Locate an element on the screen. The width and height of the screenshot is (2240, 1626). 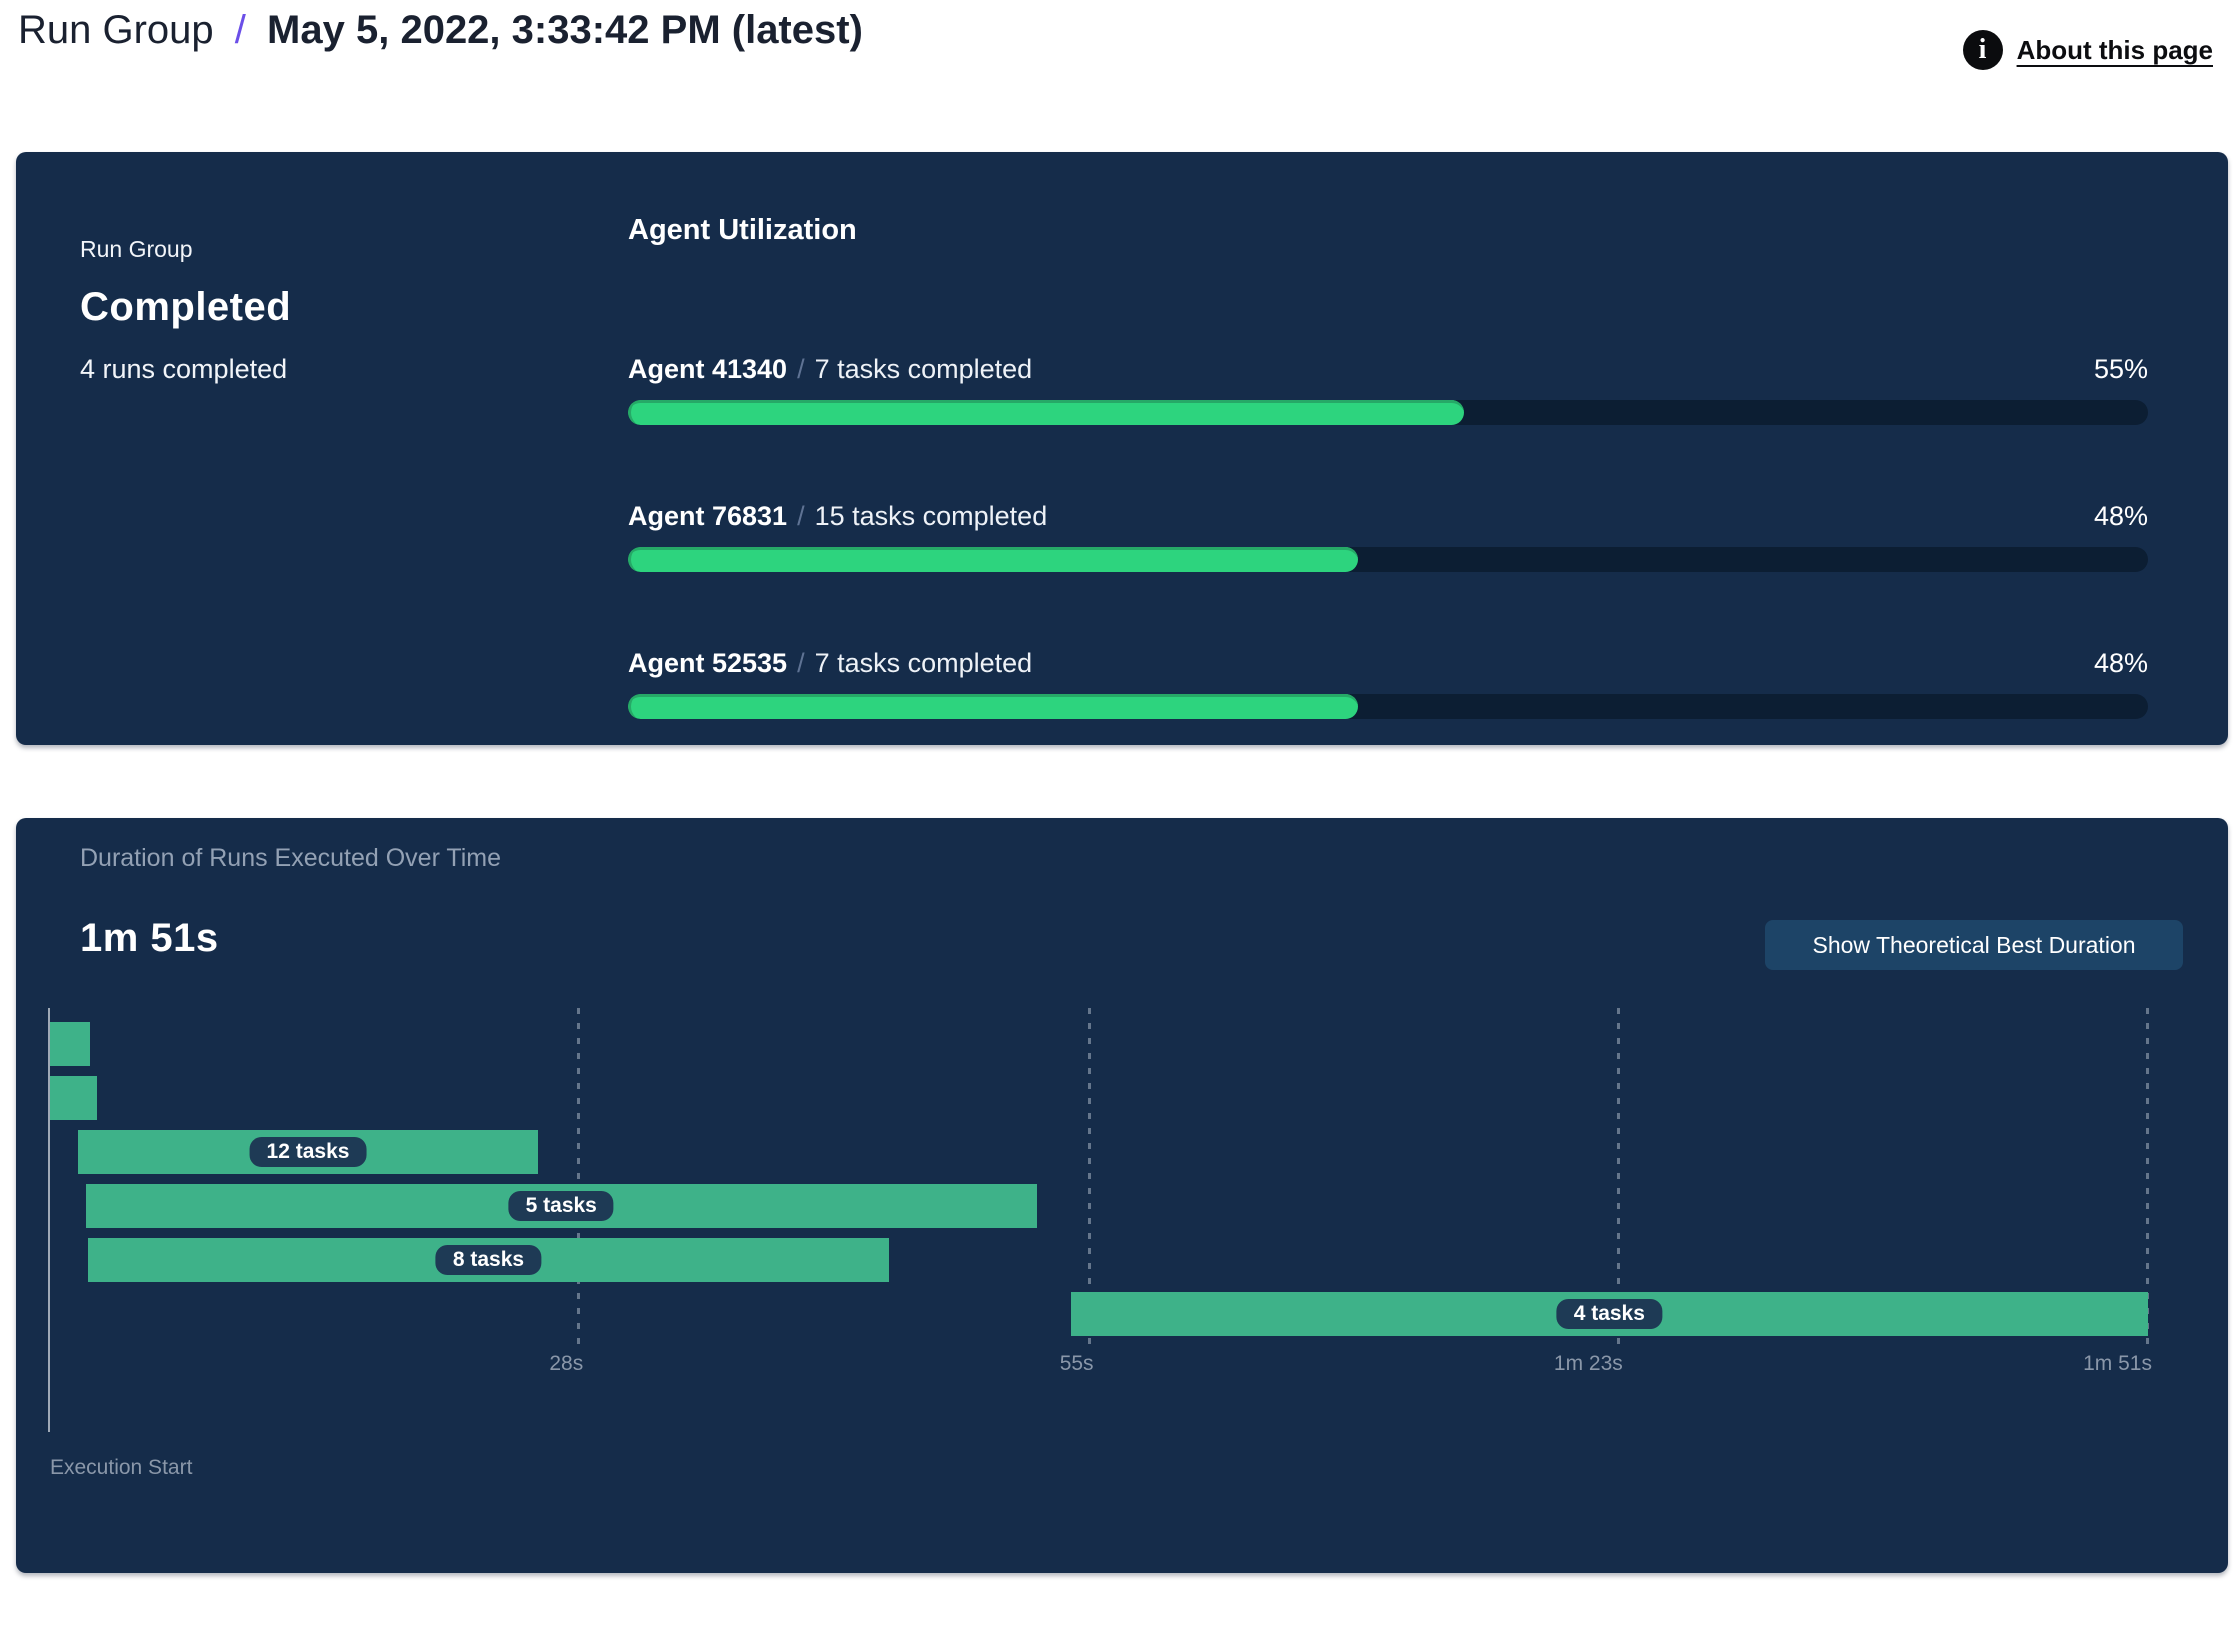
info-icon: i is located at coordinates (1982, 50).